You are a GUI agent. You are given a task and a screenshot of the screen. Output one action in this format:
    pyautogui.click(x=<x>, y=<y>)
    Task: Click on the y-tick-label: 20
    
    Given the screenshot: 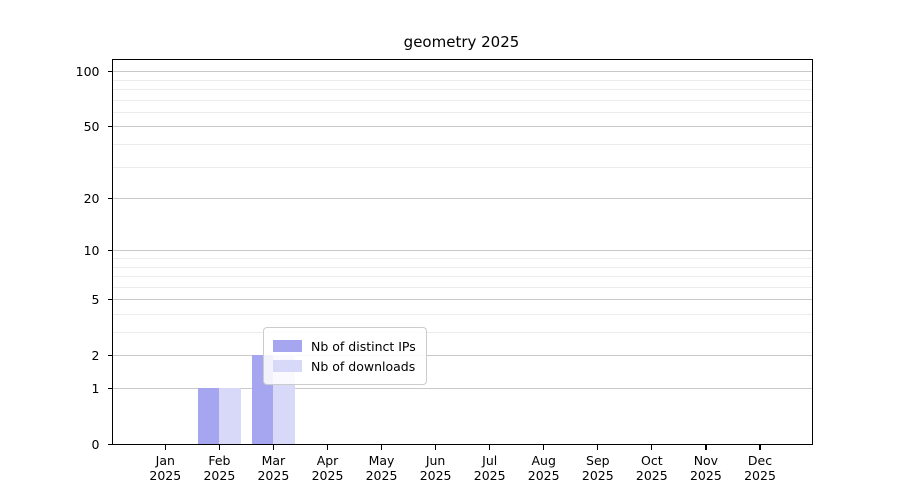 What is the action you would take?
    pyautogui.click(x=91, y=198)
    